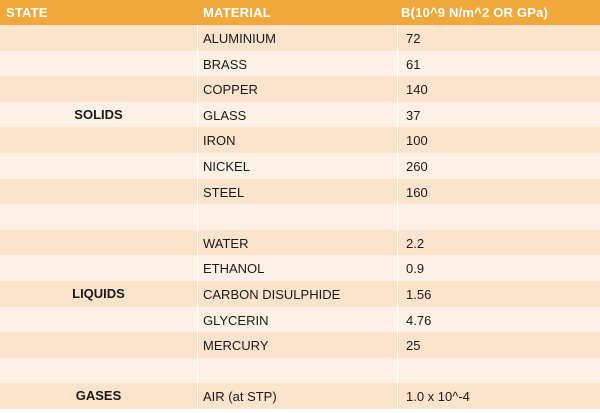  Describe the element at coordinates (413, 346) in the screenshot. I see `bulk-modulus-cell: 25` at that location.